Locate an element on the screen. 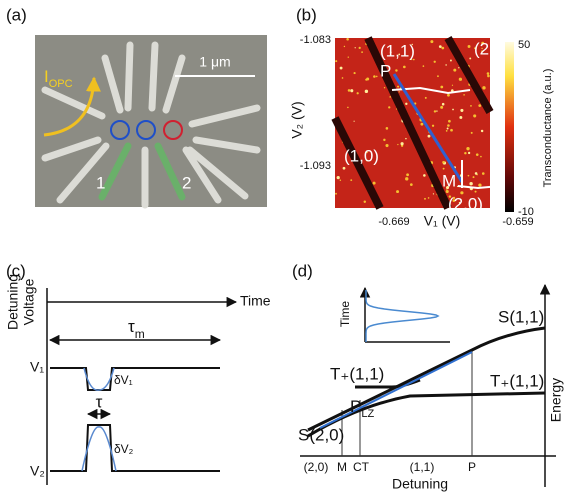 This screenshot has height=495, width=568. step-label: δV₁ is located at coordinates (123, 380).